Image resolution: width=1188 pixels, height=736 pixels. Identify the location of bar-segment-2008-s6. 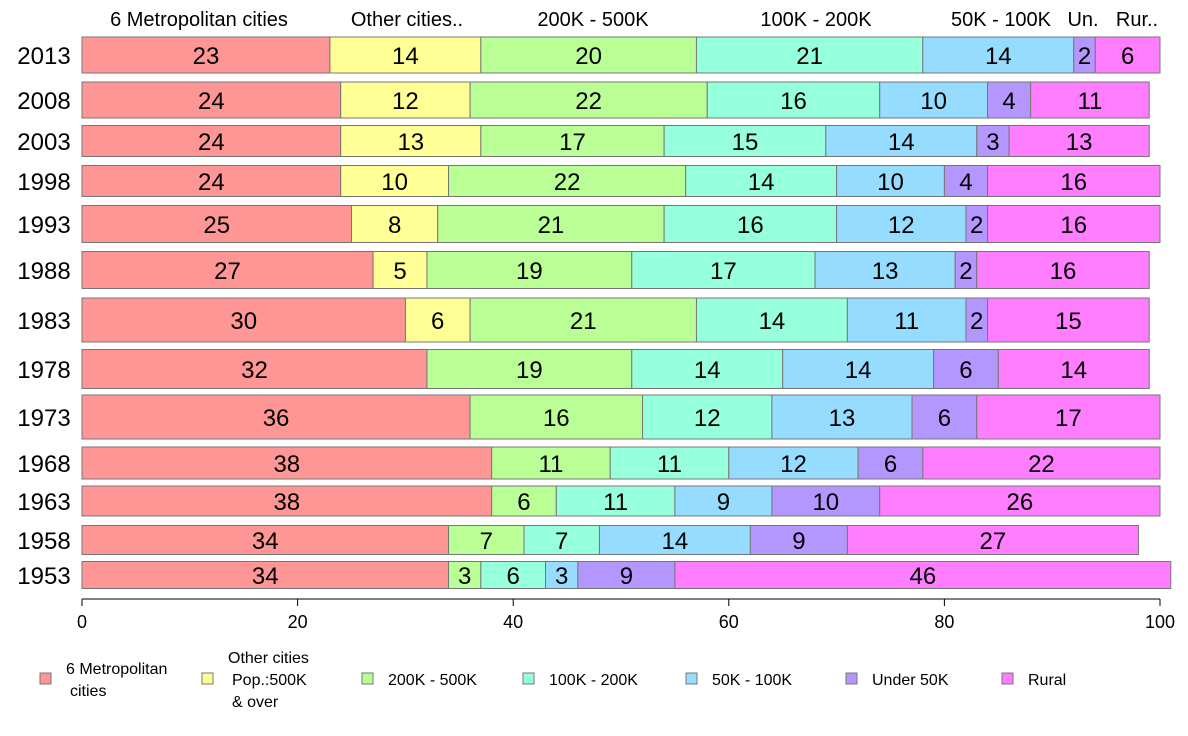
(1090, 100).